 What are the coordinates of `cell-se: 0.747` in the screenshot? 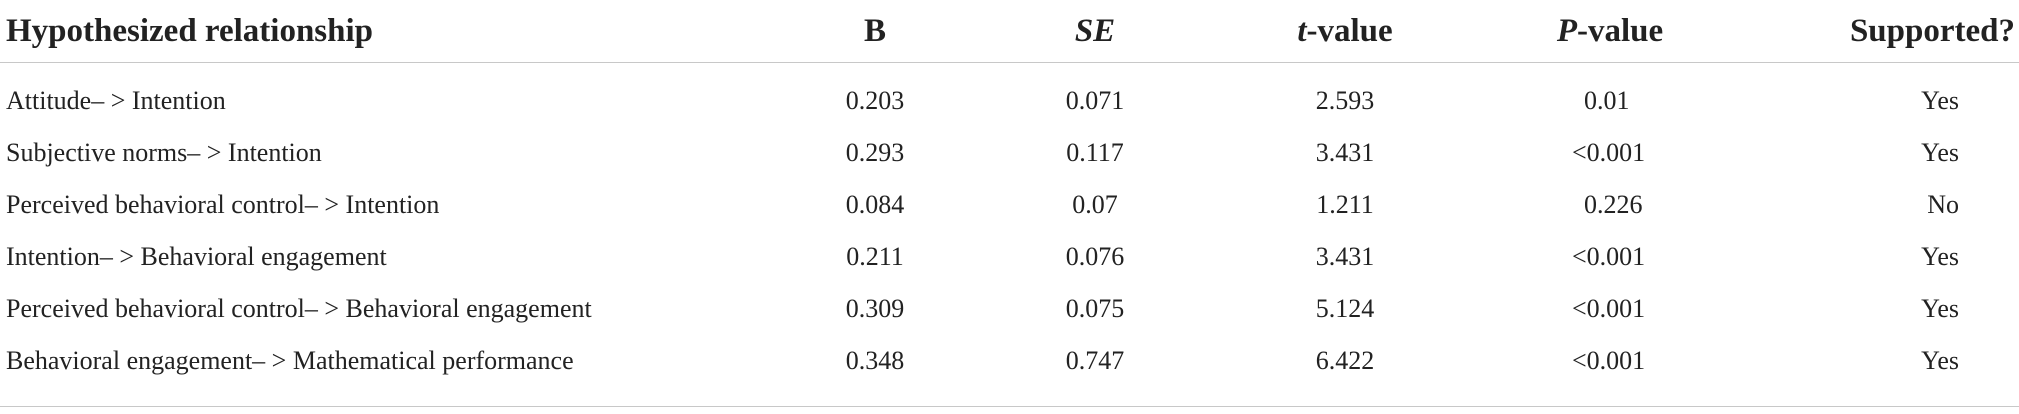 It's located at (1095, 360).